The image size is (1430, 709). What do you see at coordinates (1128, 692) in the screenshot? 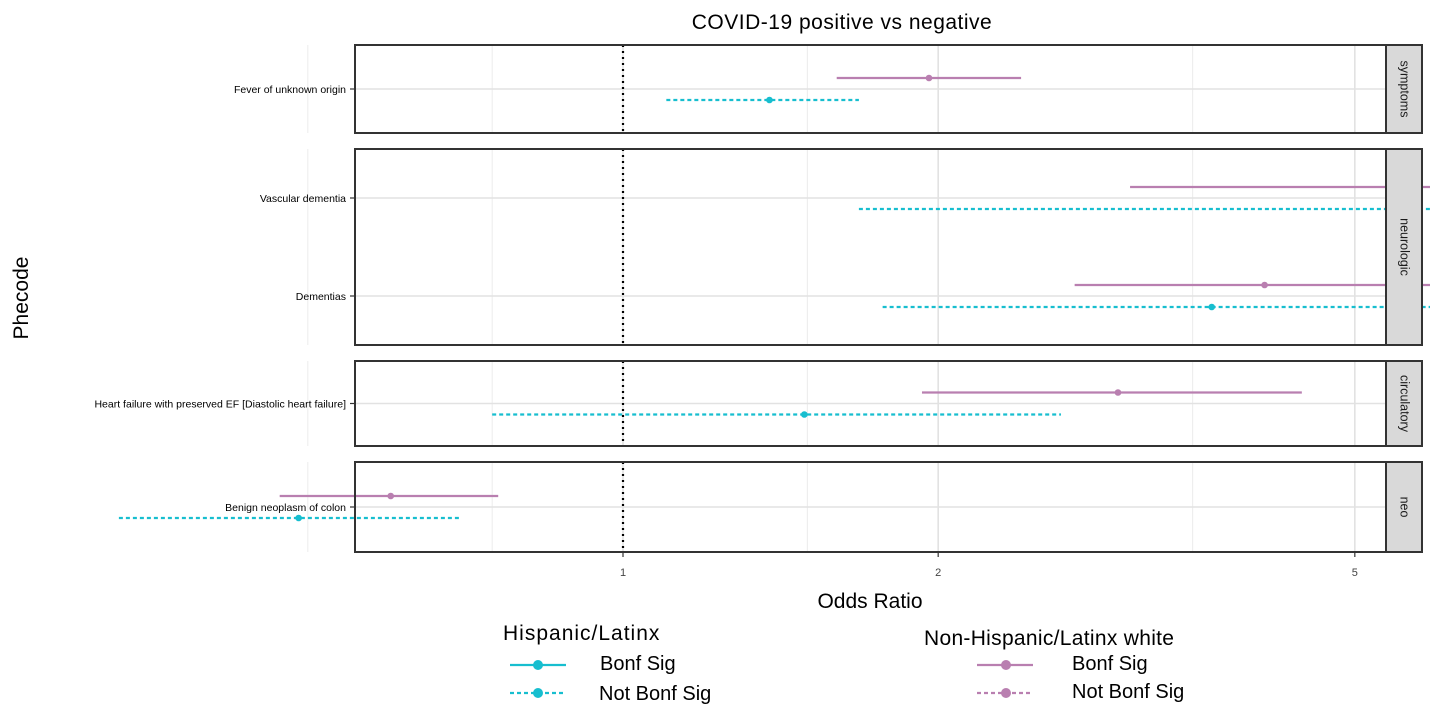
I see `legend-label-white-not-bonf-sig: Not Bonf Sig` at bounding box center [1128, 692].